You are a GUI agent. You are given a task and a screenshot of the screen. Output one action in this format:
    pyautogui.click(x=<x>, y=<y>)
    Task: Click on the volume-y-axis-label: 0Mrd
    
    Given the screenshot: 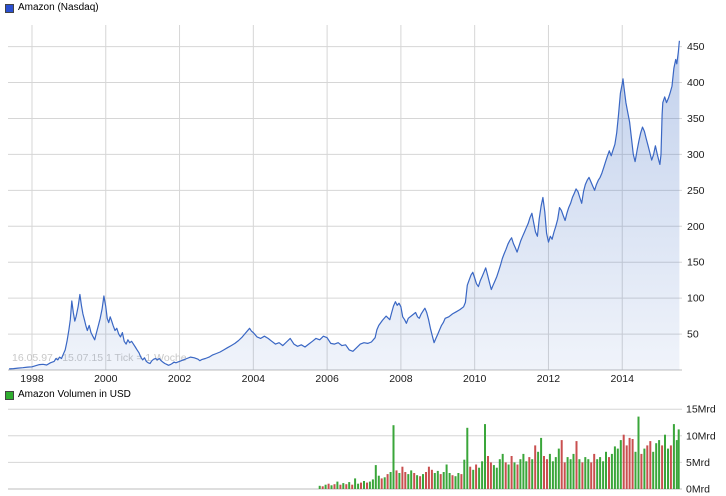 What is the action you would take?
    pyautogui.click(x=698, y=490)
    